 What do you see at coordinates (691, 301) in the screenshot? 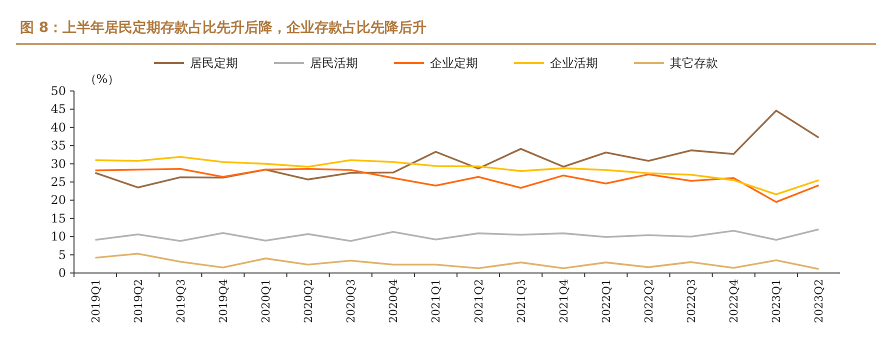
I see `x-tick-label: 2022Q3` at bounding box center [691, 301].